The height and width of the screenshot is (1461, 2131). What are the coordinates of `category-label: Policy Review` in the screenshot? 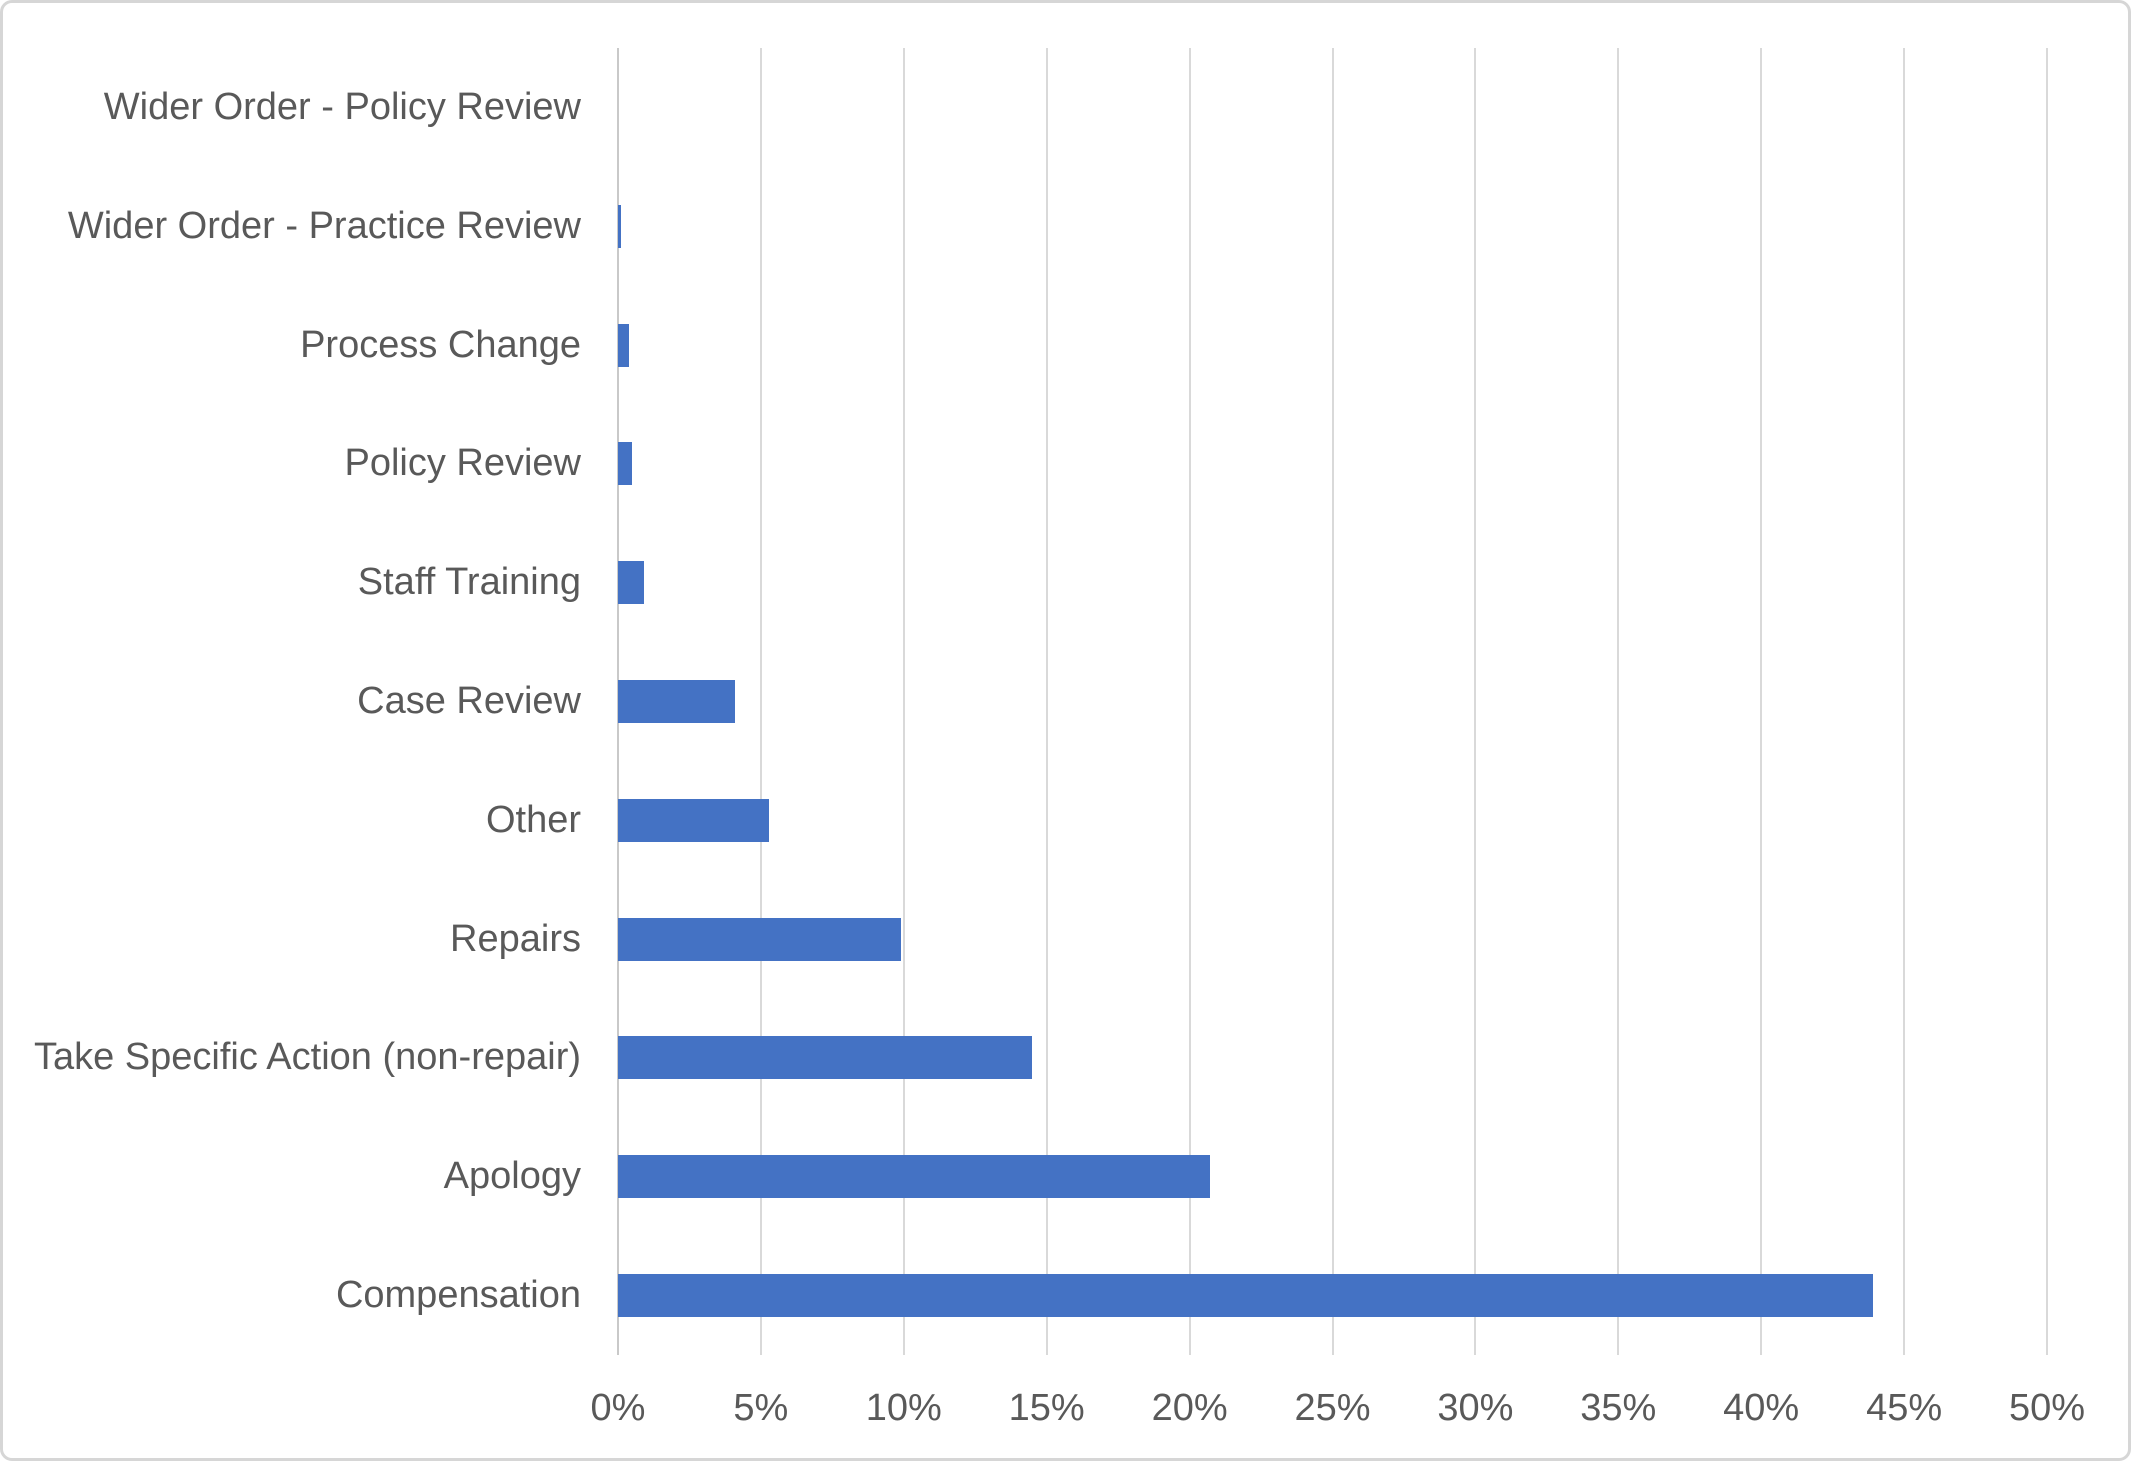 It's located at (462, 463).